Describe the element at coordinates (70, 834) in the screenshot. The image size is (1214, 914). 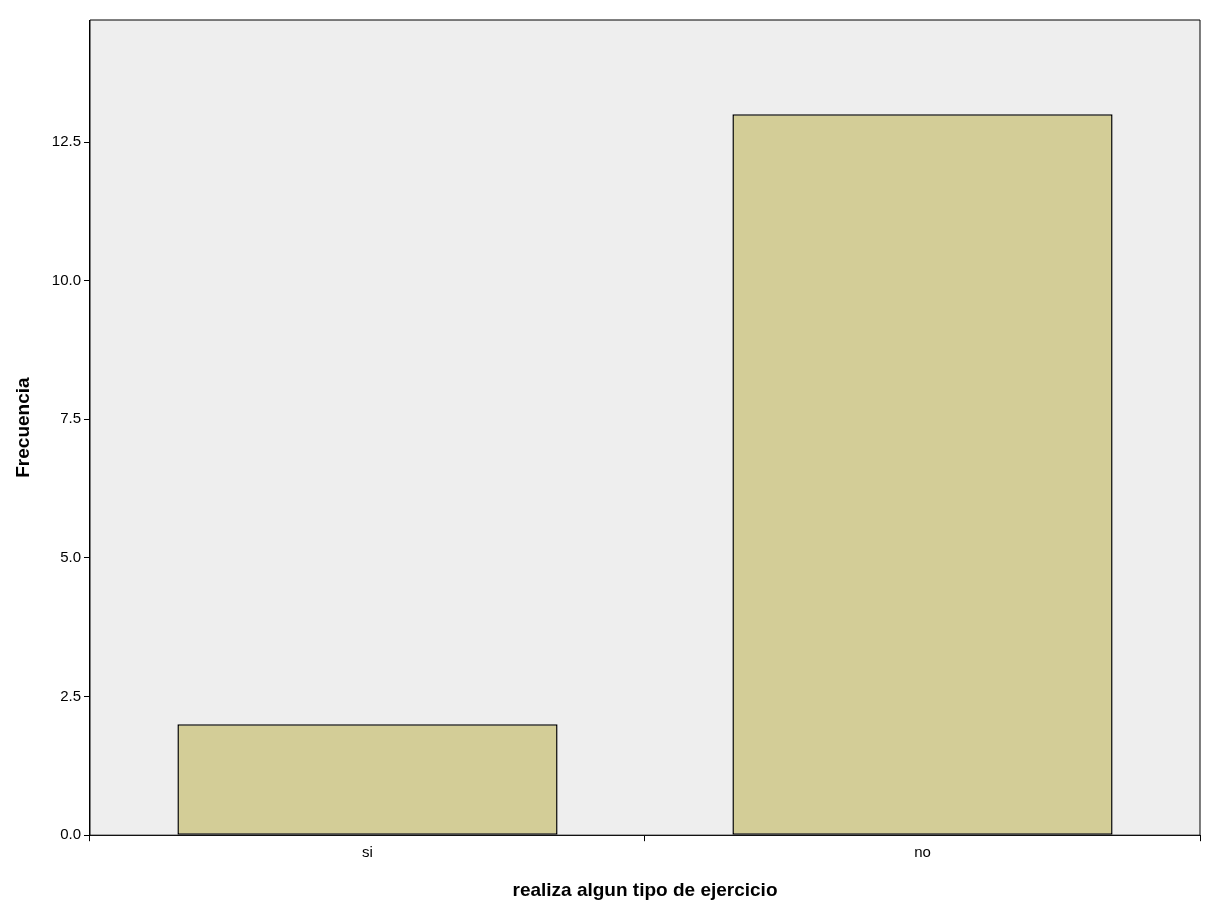
I see `y-tick-label: 0.0` at that location.